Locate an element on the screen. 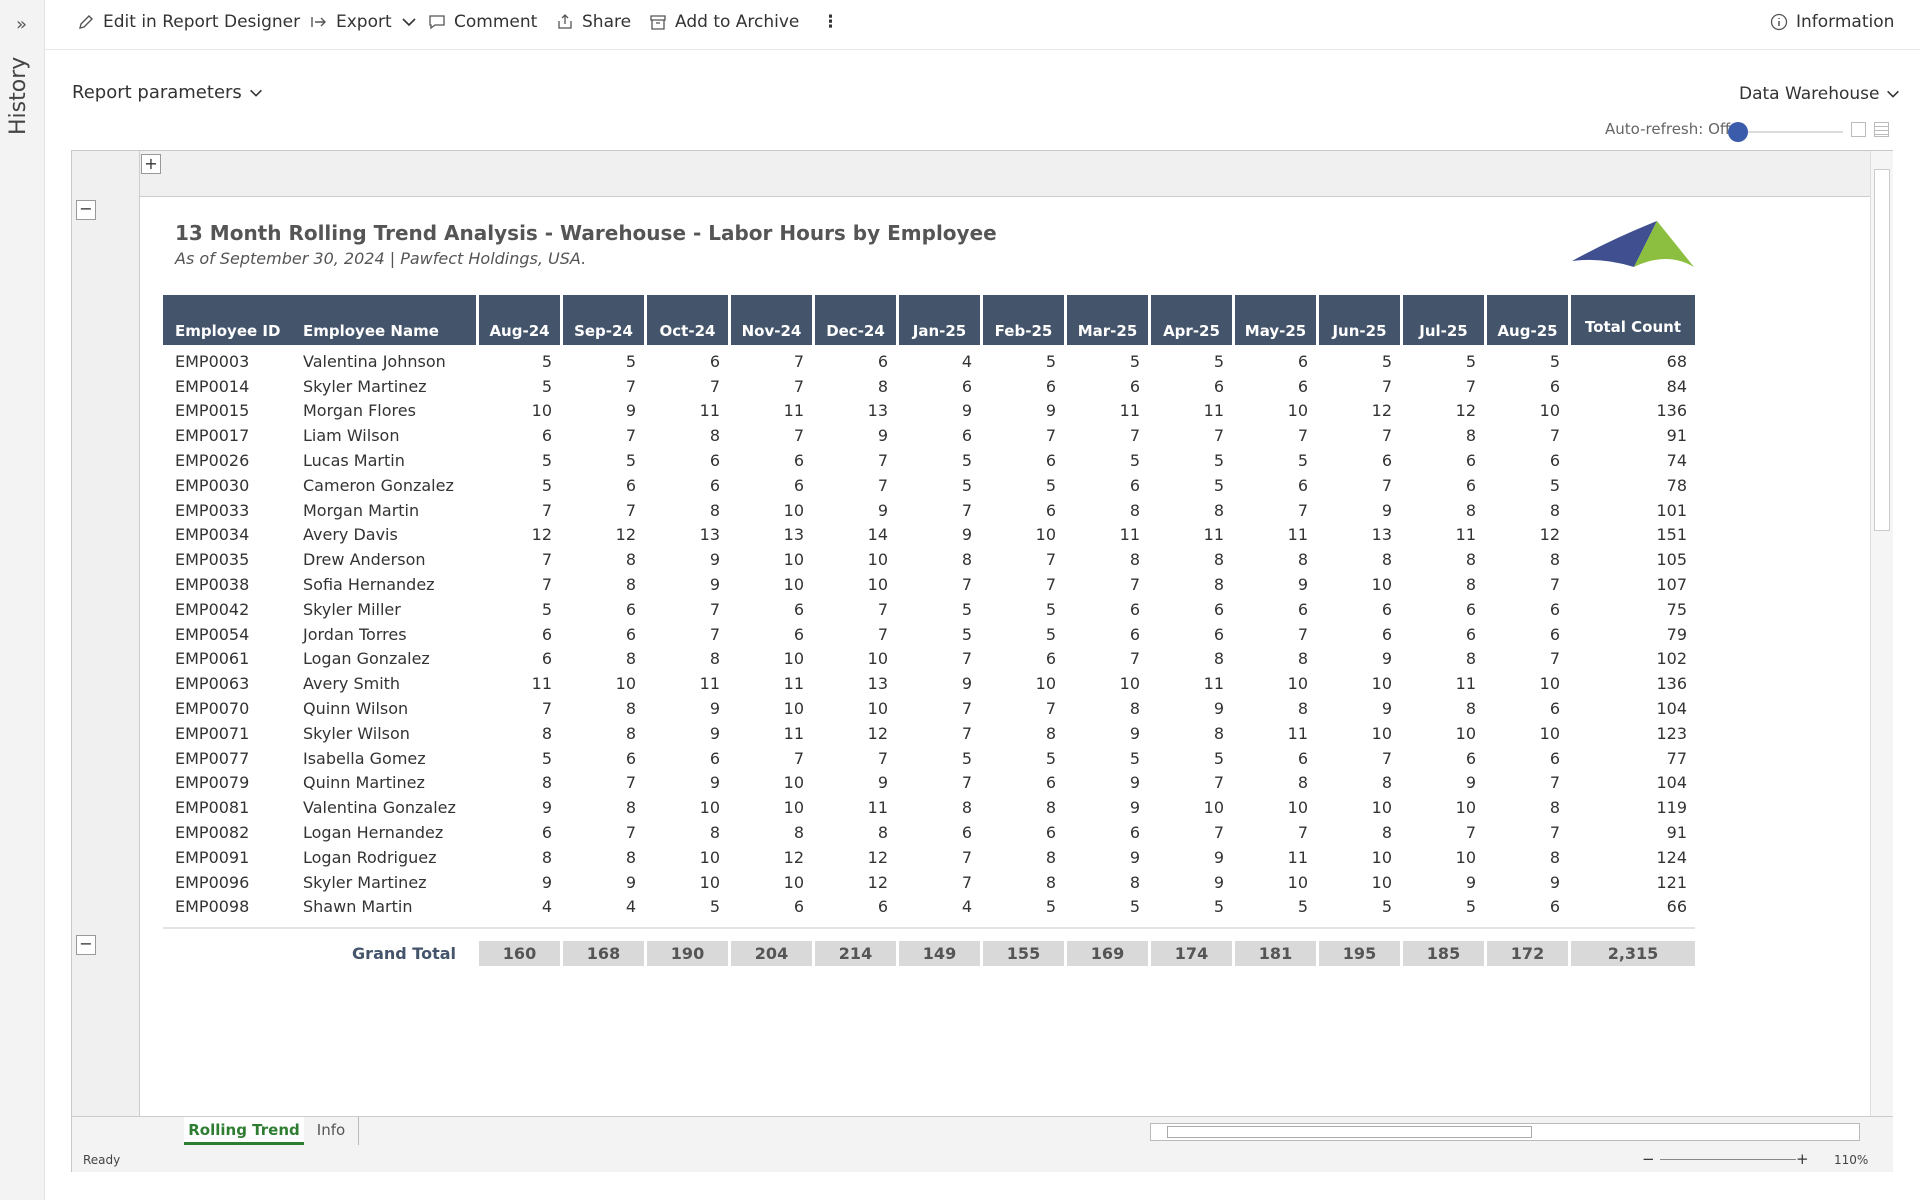 The width and height of the screenshot is (1920, 1200). column-header: Aug-24 is located at coordinates (518, 320).